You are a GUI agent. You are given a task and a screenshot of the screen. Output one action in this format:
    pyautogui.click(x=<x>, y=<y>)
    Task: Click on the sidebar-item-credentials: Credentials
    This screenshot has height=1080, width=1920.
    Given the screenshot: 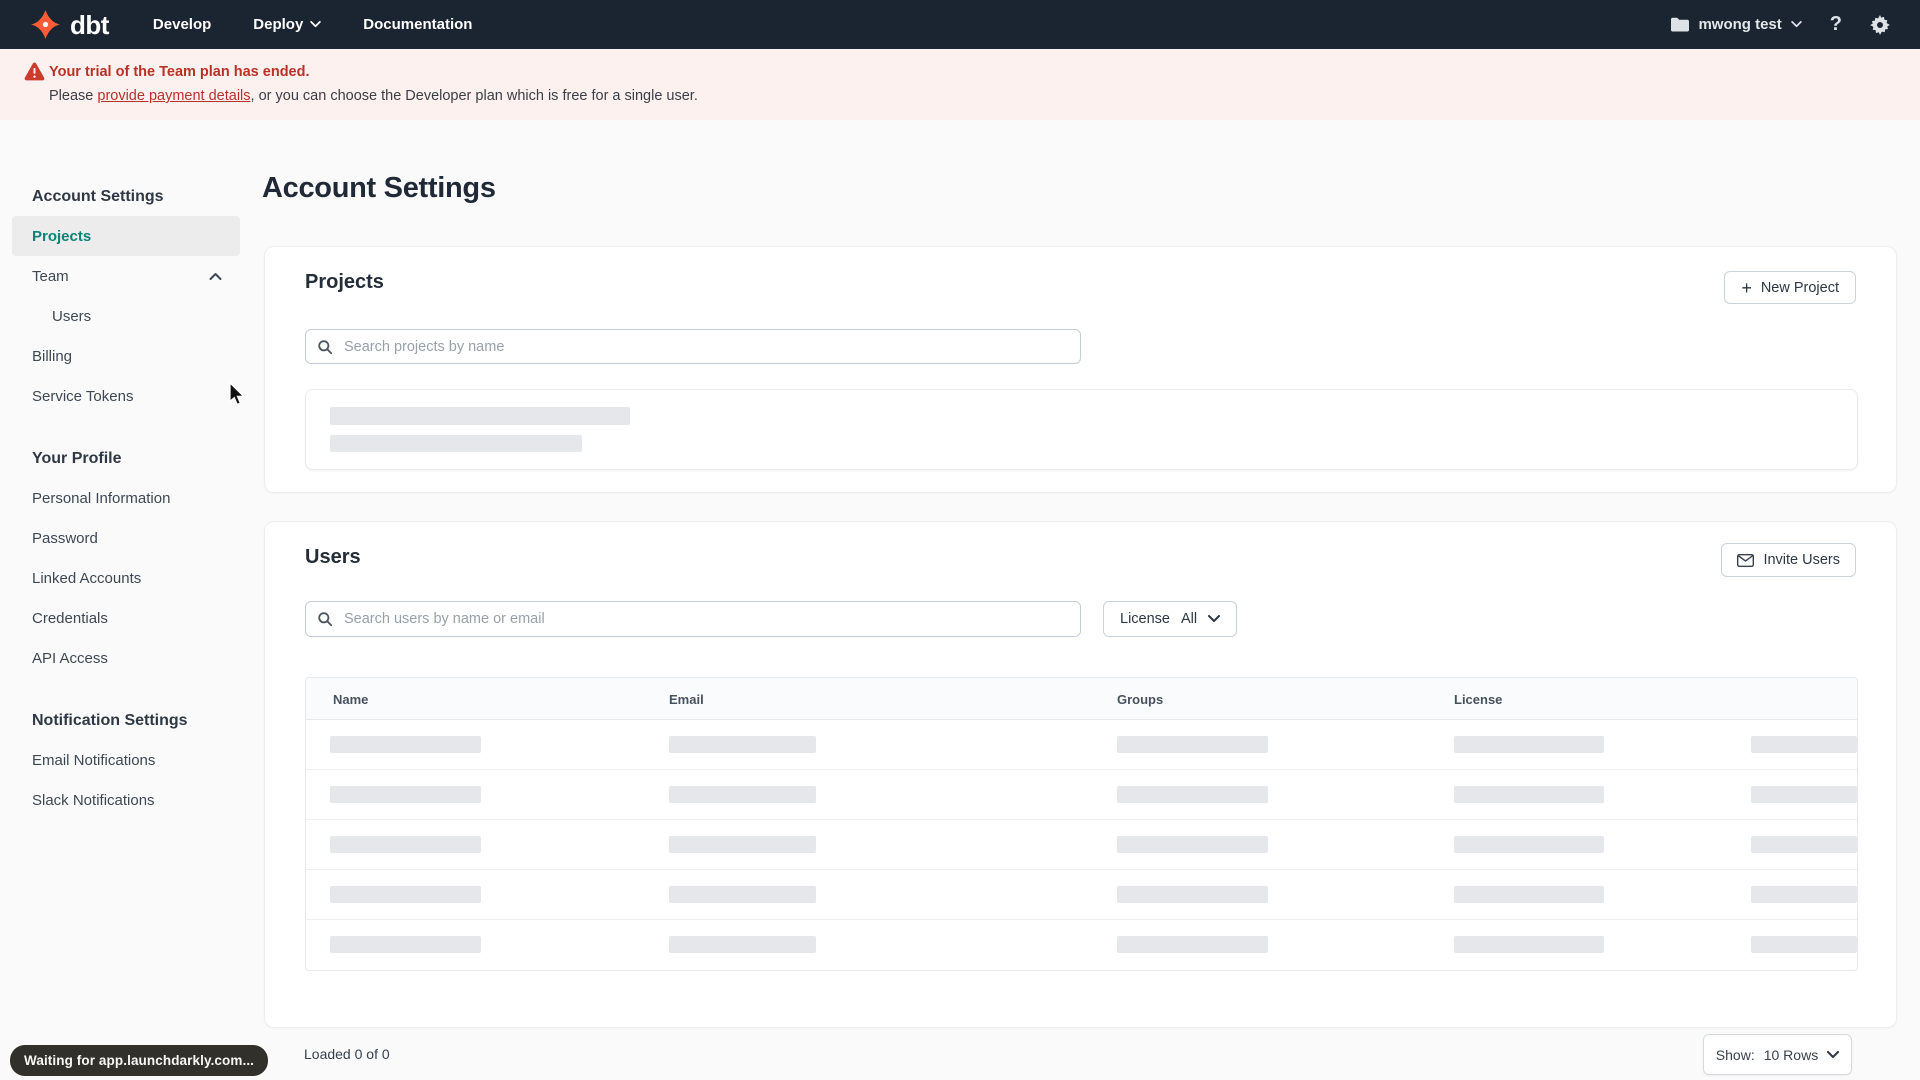 What is the action you would take?
    pyautogui.click(x=126, y=618)
    